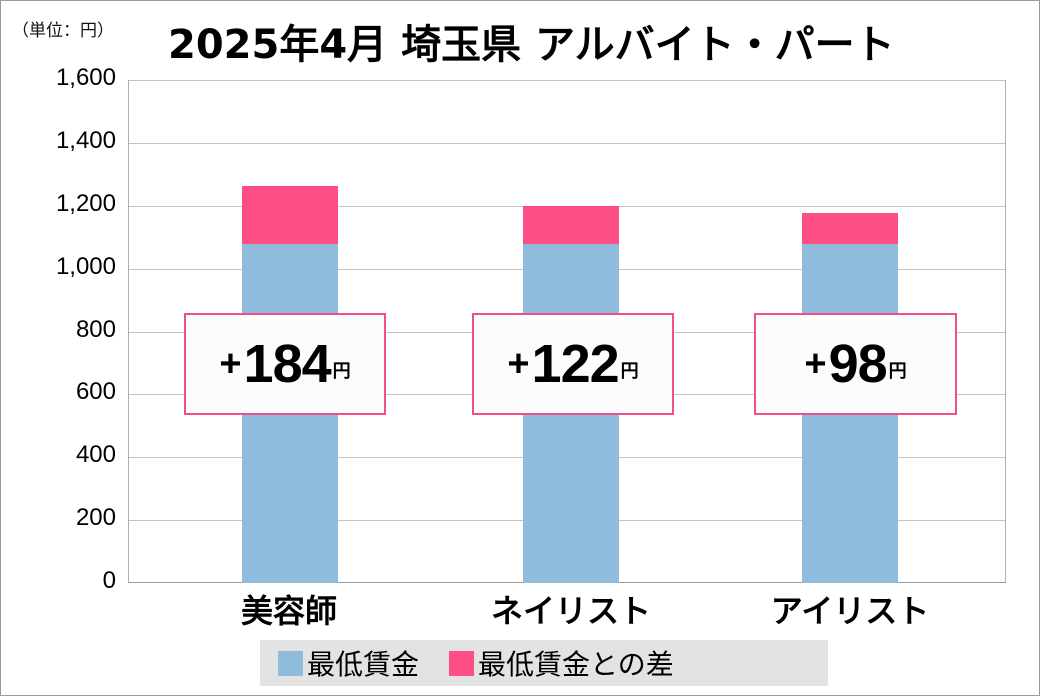  I want to click on chart-title: 2025年4月 埼玉県 アルバイト・パート, so click(531, 45).